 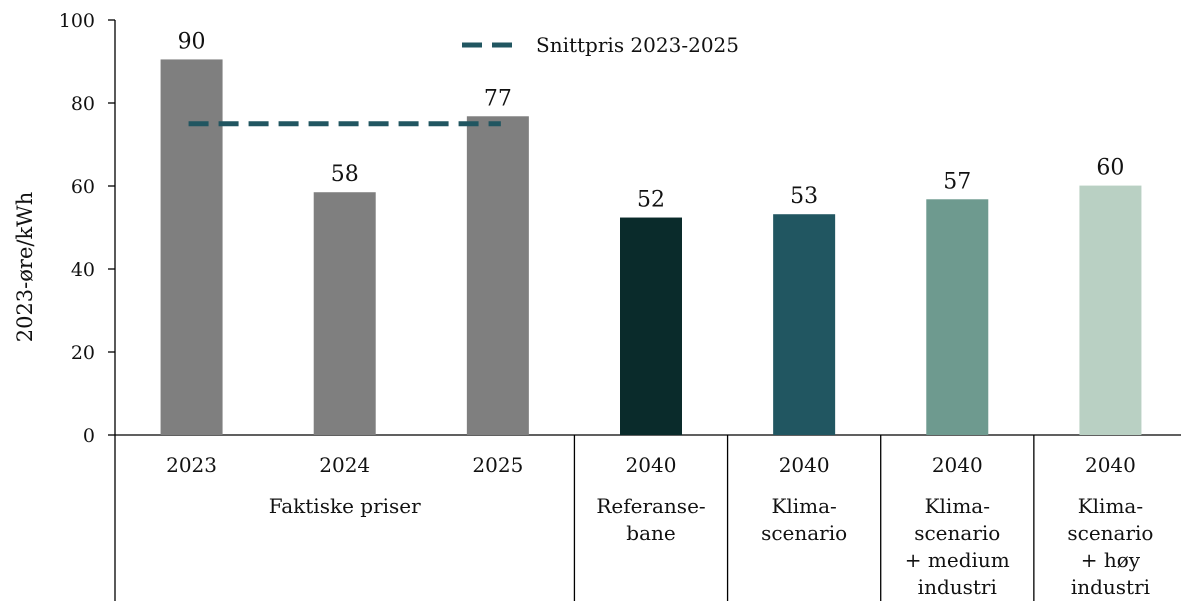 What do you see at coordinates (651, 200) in the screenshot?
I see `data-label: 52` at bounding box center [651, 200].